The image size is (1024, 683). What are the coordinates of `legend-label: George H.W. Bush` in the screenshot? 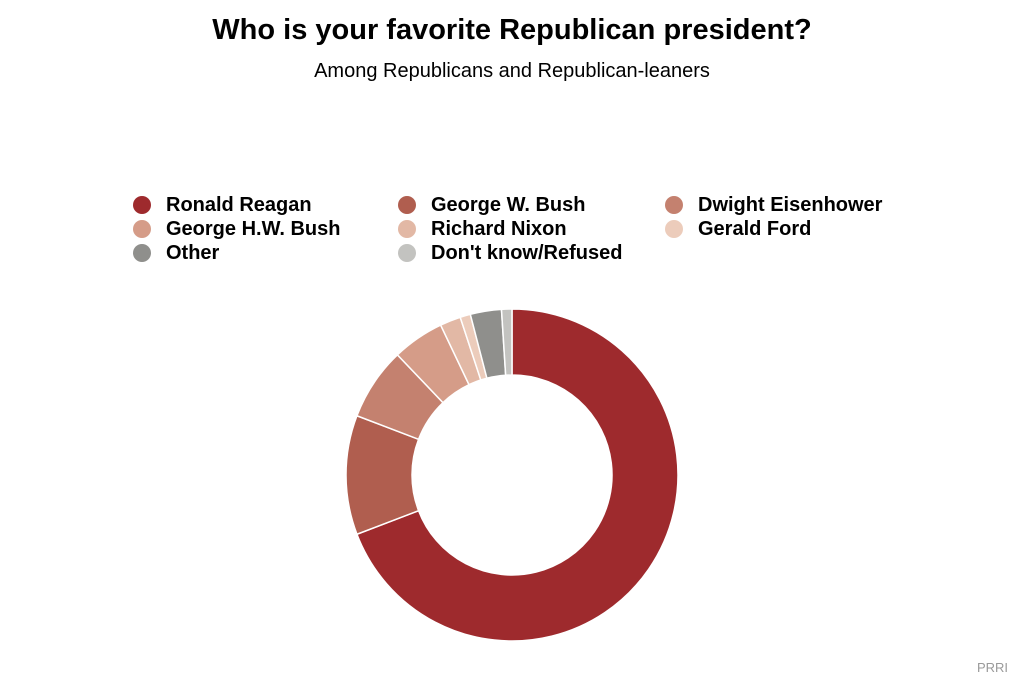 It's located at (253, 228).